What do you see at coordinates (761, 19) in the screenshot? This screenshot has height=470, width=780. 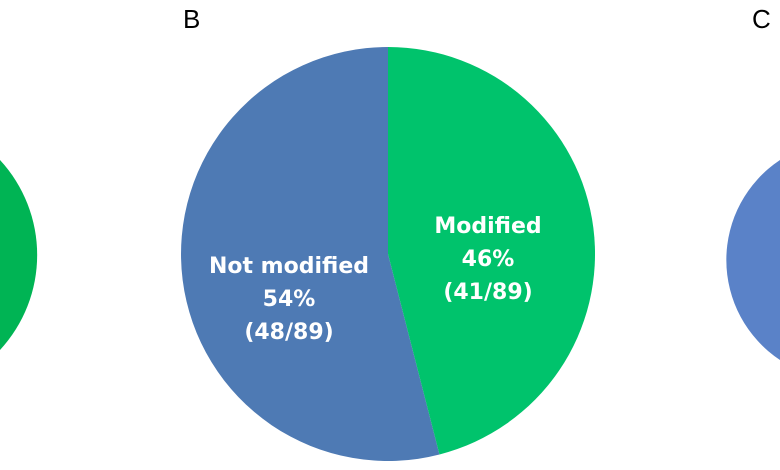 I see `panel-label-c: C` at bounding box center [761, 19].